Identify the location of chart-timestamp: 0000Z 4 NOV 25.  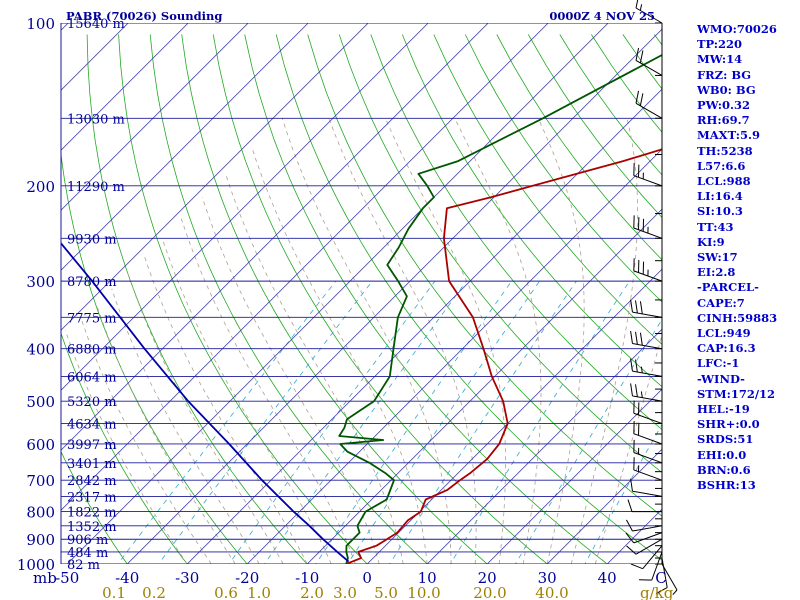
(602, 16).